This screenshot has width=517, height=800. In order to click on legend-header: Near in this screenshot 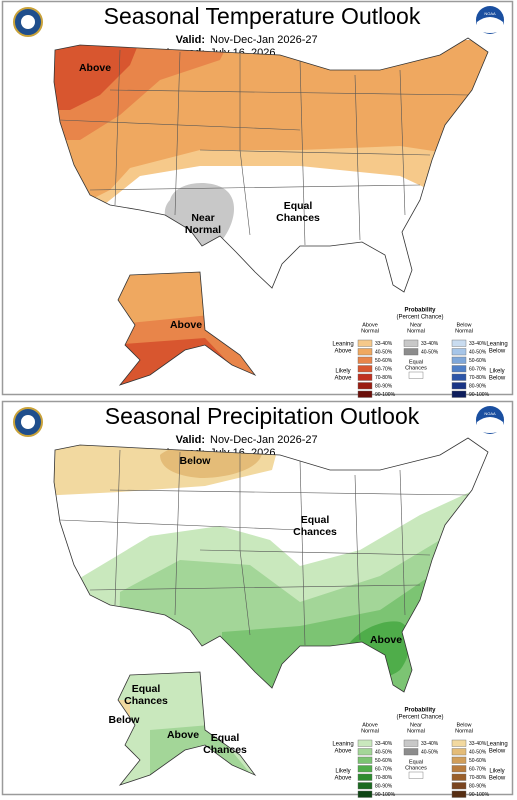, I will do `click(416, 725)`.